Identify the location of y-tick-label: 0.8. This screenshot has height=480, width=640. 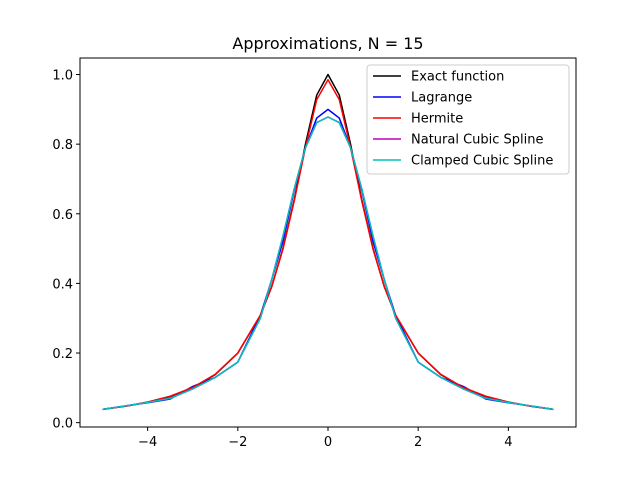
(62, 145).